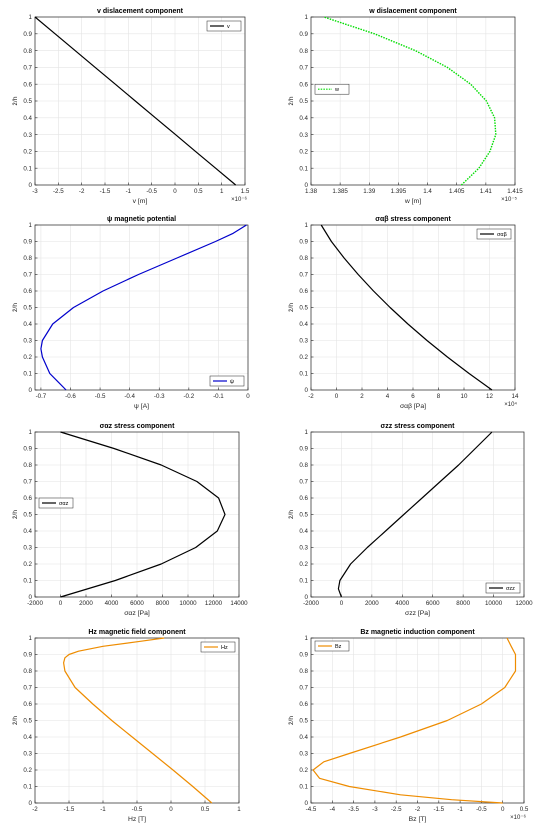 This screenshot has height=831, width=550. Describe the element at coordinates (41, 396) in the screenshot. I see `x-tick-label: -0.7` at that location.